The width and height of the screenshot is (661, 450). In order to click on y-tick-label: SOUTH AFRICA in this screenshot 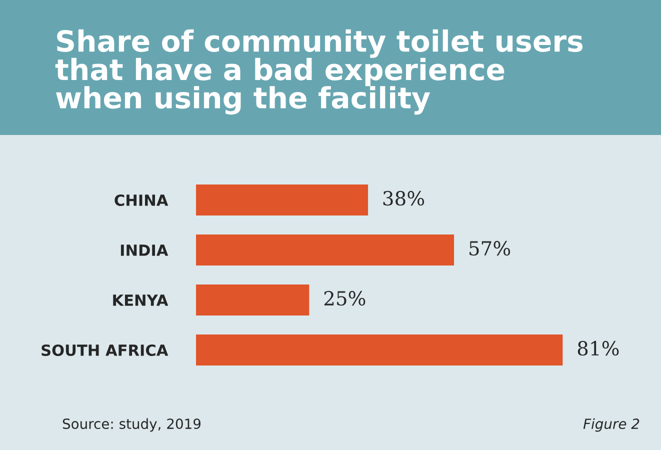, I will do `click(105, 350)`.